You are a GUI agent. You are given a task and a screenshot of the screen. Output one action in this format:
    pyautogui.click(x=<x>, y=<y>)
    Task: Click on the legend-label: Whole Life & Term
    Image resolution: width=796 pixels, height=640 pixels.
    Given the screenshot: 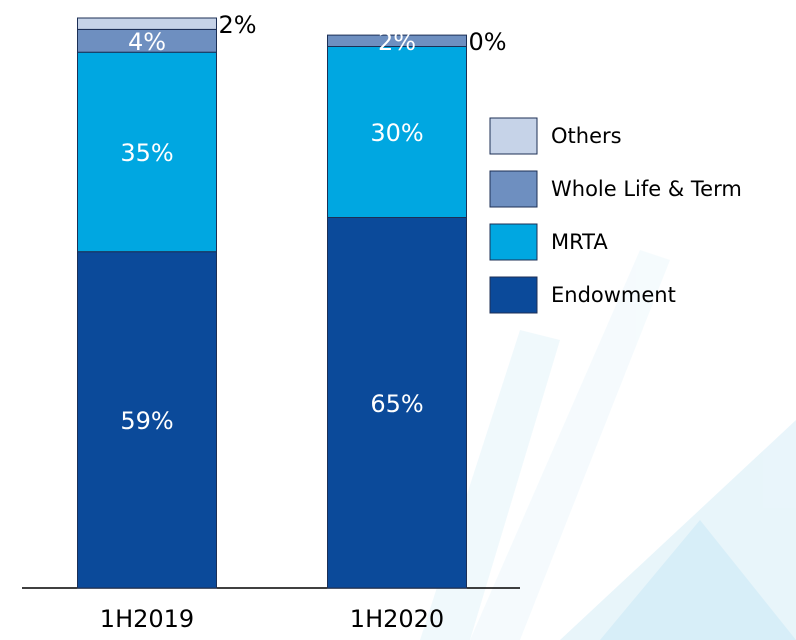 What is the action you would take?
    pyautogui.click(x=646, y=189)
    